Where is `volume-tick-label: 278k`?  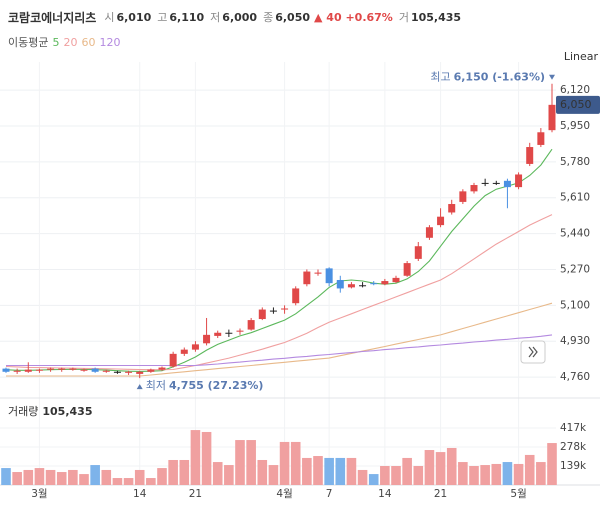
volume-tick-label: 278k is located at coordinates (573, 447).